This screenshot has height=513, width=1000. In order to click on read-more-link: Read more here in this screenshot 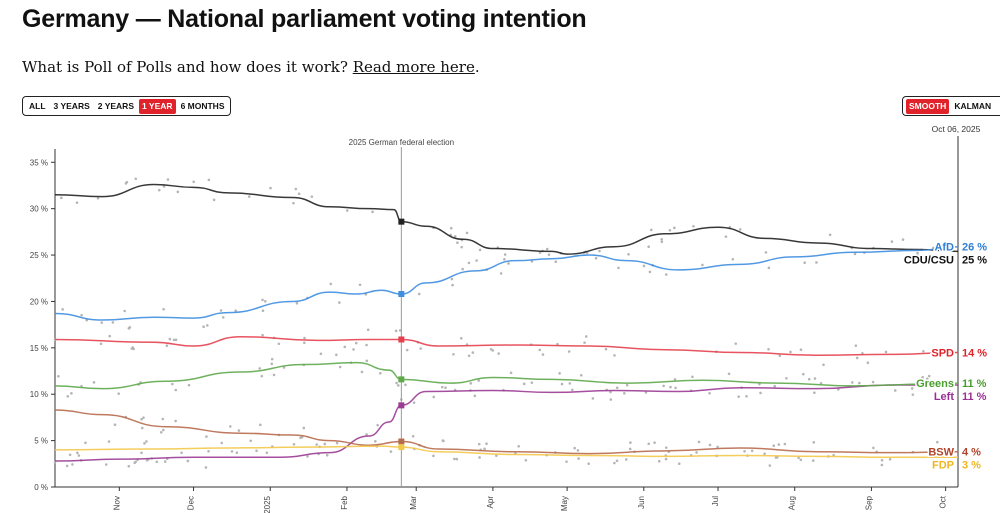, I will do `click(413, 67)`.